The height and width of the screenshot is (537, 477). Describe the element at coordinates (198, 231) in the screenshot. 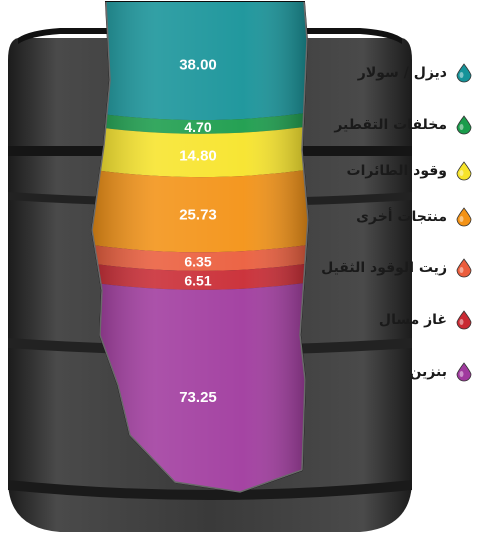

I see `chart-value-labels: 38.00 4.70 14.80 25.73 6.35 6.51 73.25` at that location.